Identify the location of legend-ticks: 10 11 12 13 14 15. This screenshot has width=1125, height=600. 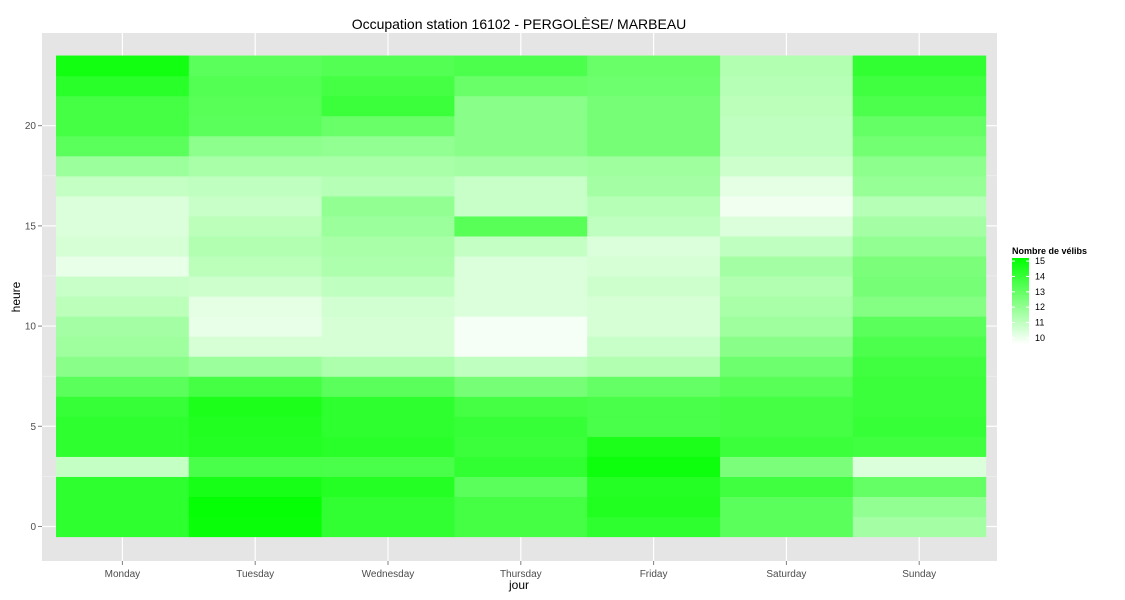
(1028, 299).